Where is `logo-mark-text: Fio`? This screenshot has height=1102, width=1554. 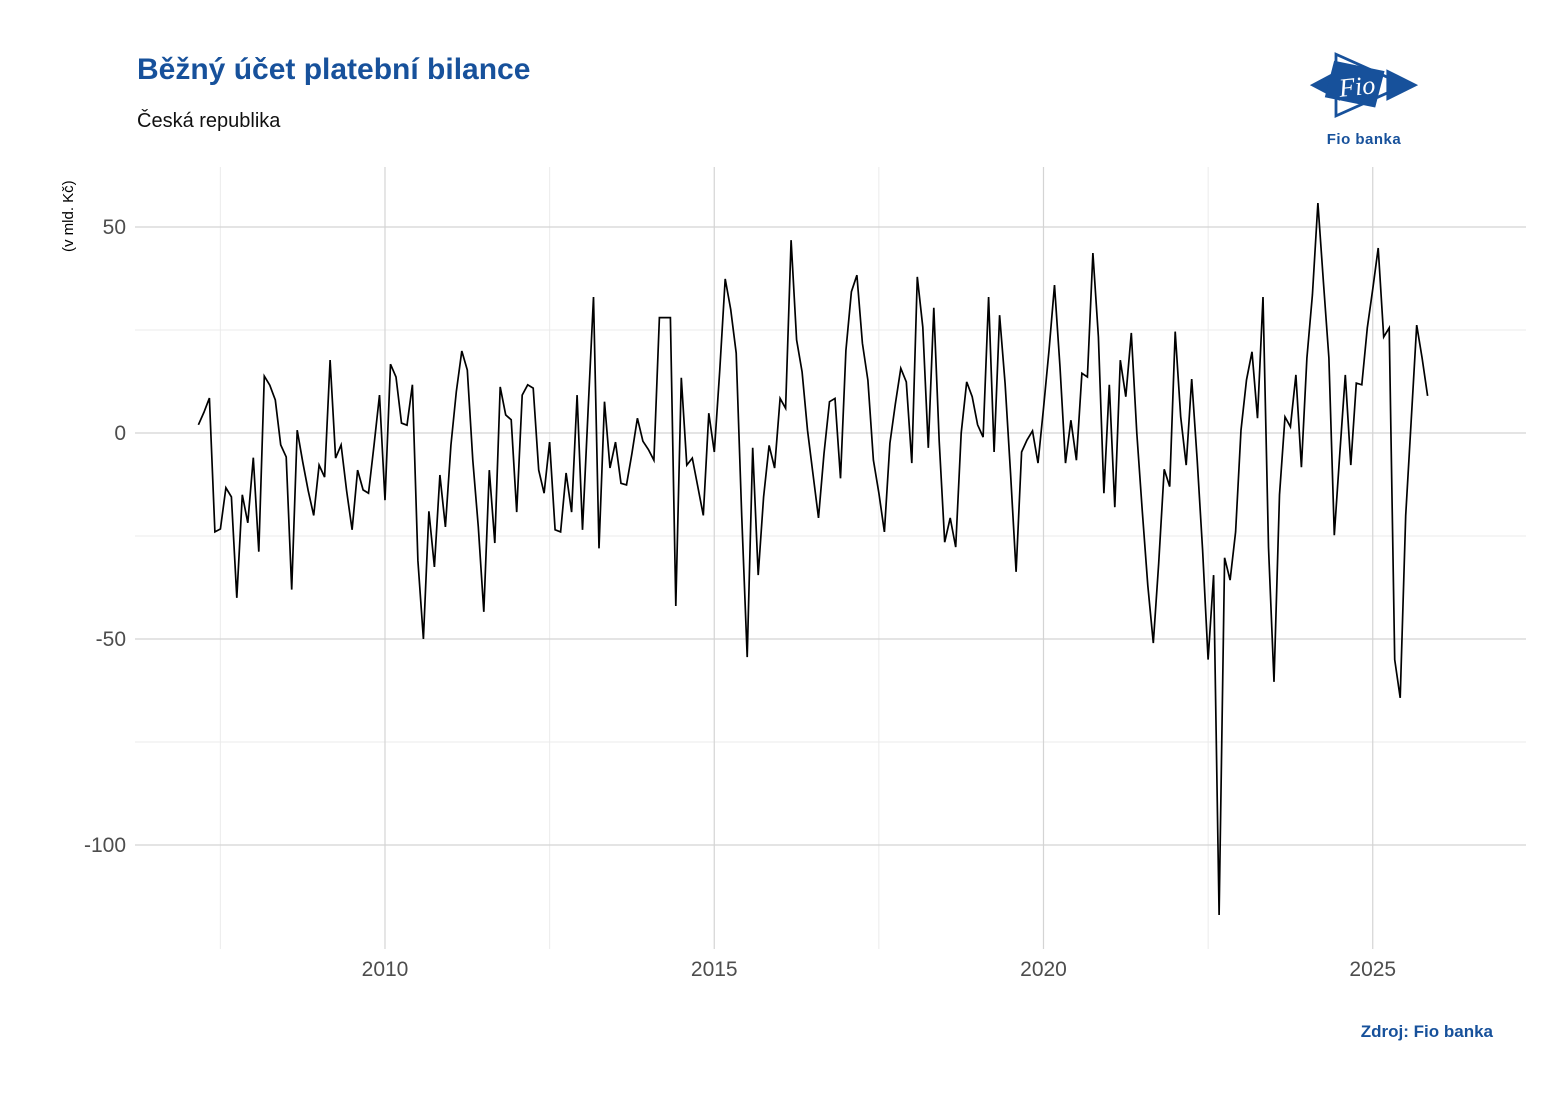 logo-mark-text: Fio is located at coordinates (1356, 86).